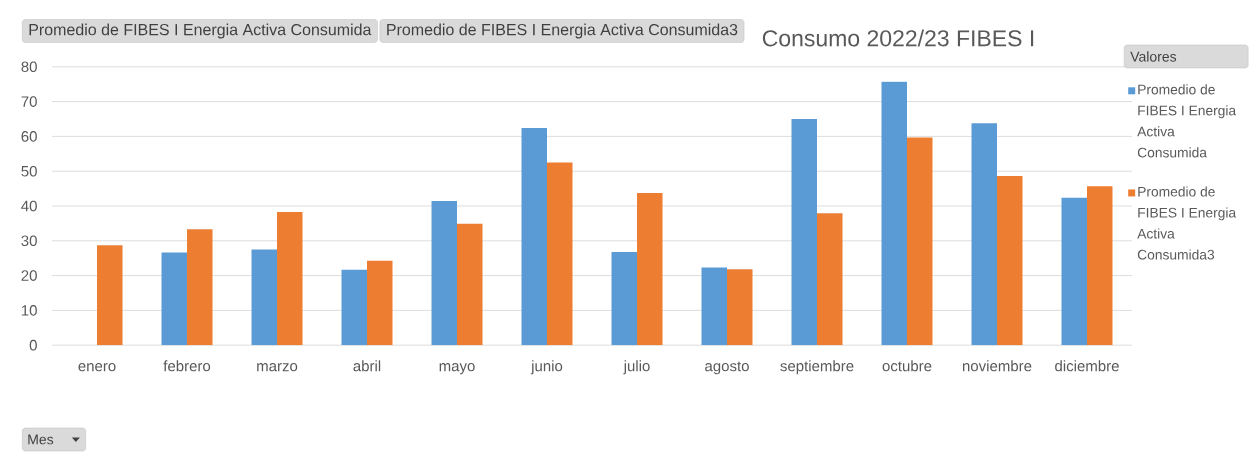 The image size is (1250, 457). Describe the element at coordinates (457, 369) in the screenshot. I see `x-tick-label: mayo` at that location.